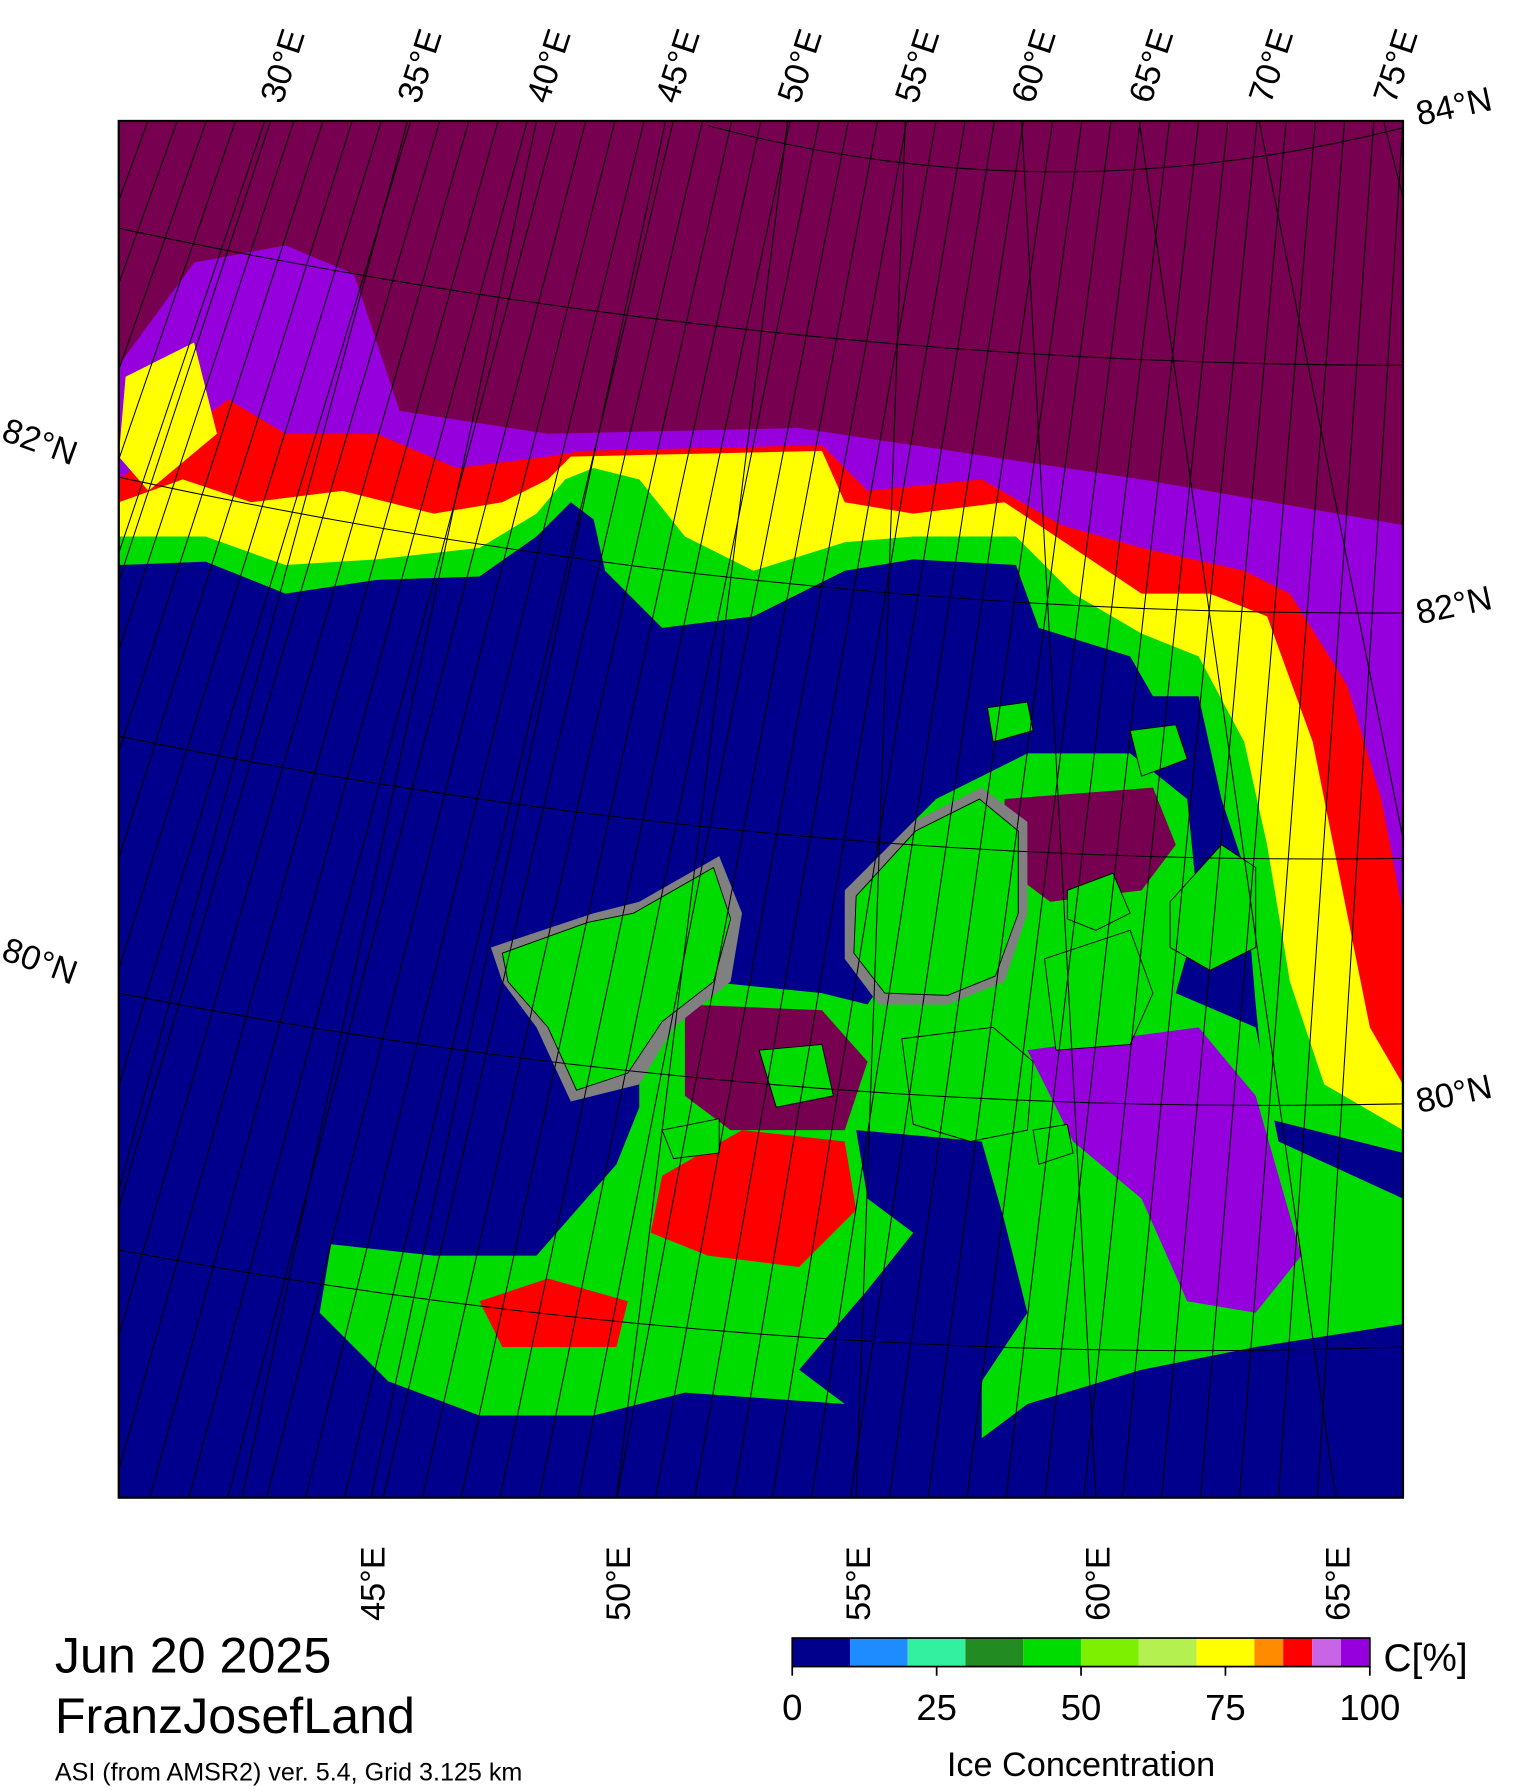 The image size is (1516, 1791). Describe the element at coordinates (1369, 1707) in the screenshot. I see `colorbar-tick-label: 100` at that location.